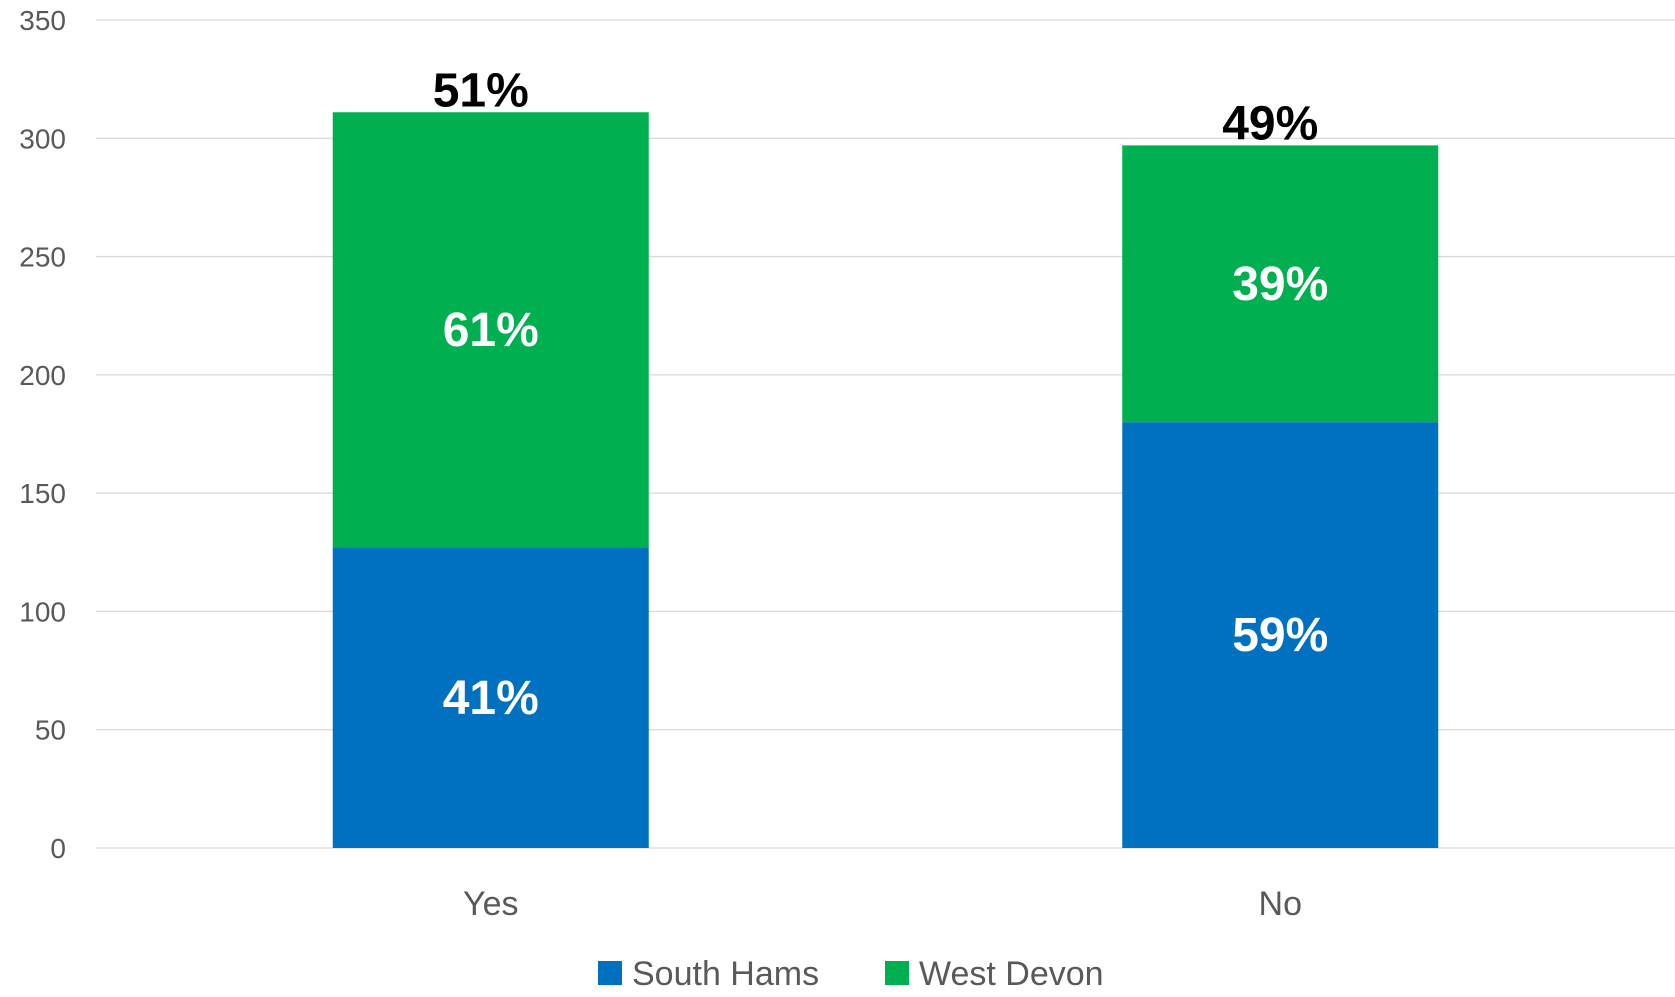  What do you see at coordinates (42, 375) in the screenshot?
I see `y-tick-label: 200` at bounding box center [42, 375].